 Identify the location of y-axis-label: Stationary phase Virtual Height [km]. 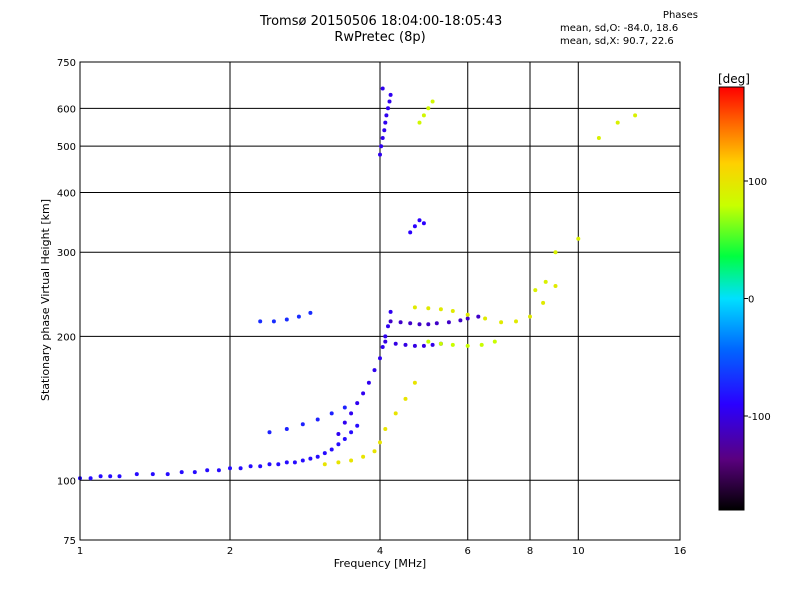
(45, 300).